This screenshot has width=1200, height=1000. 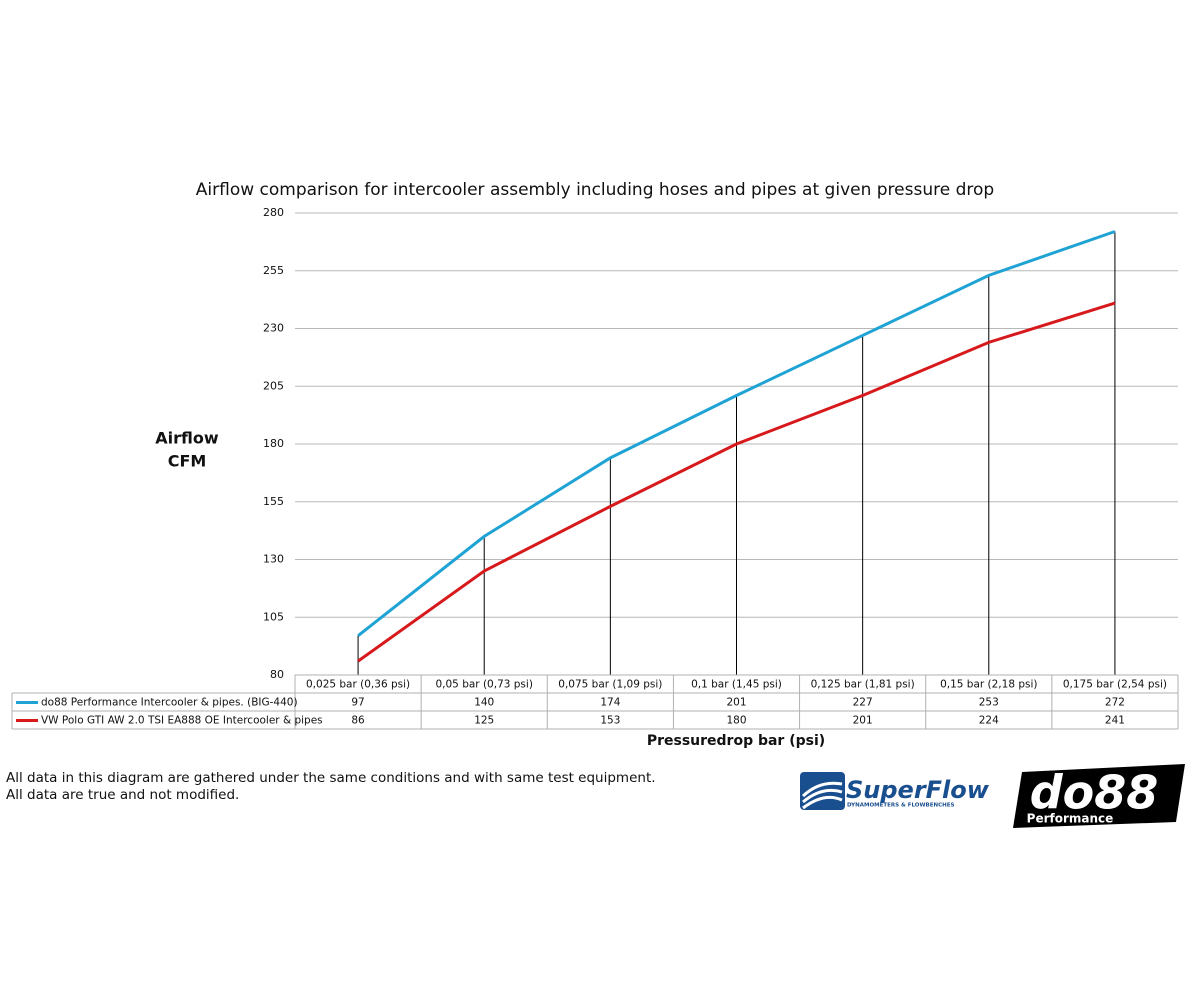 What do you see at coordinates (484, 703) in the screenshot?
I see `table-value: 140` at bounding box center [484, 703].